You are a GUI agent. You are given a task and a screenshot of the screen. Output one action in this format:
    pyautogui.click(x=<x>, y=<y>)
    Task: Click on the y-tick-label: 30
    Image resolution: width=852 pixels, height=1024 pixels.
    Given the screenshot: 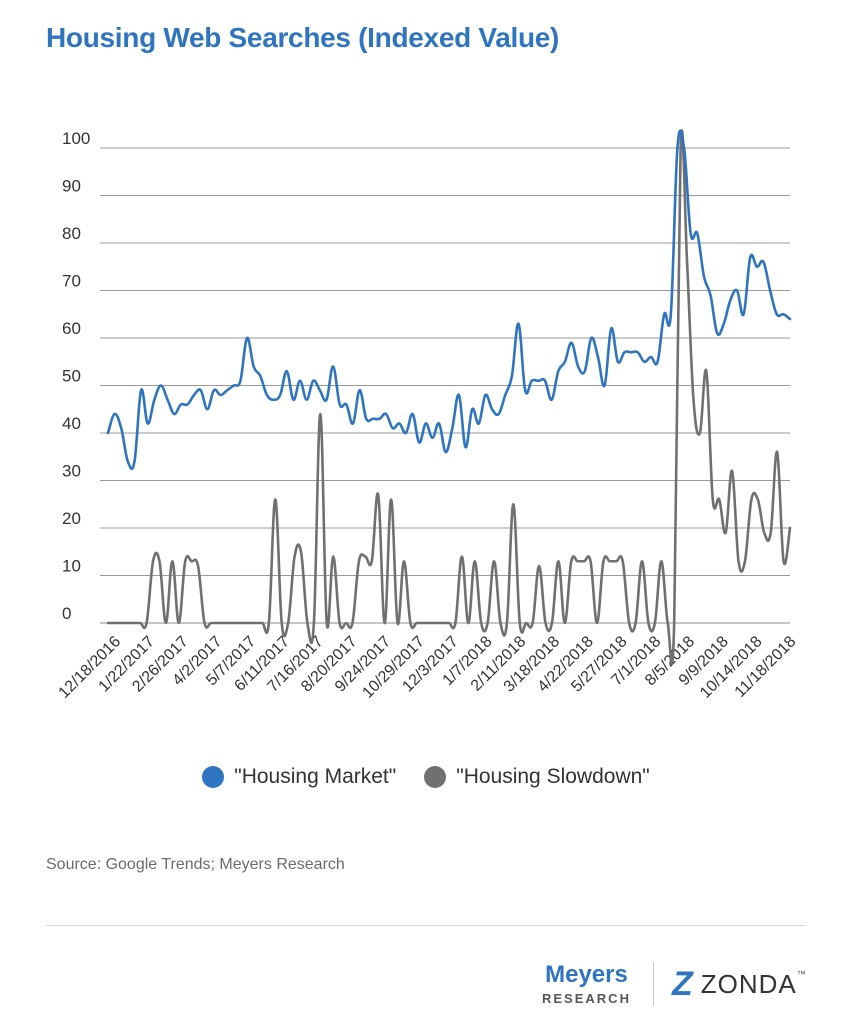 What is the action you would take?
    pyautogui.click(x=71, y=471)
    